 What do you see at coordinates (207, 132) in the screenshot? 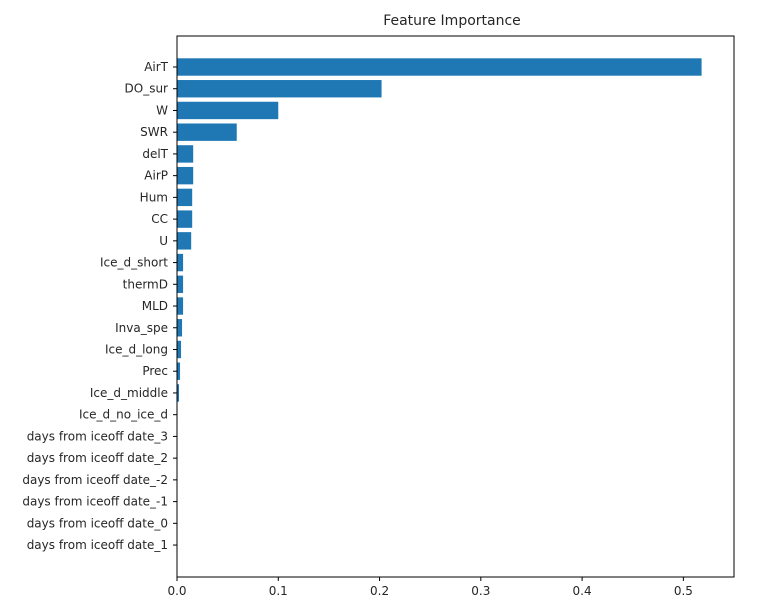
I see `bar-swr` at bounding box center [207, 132].